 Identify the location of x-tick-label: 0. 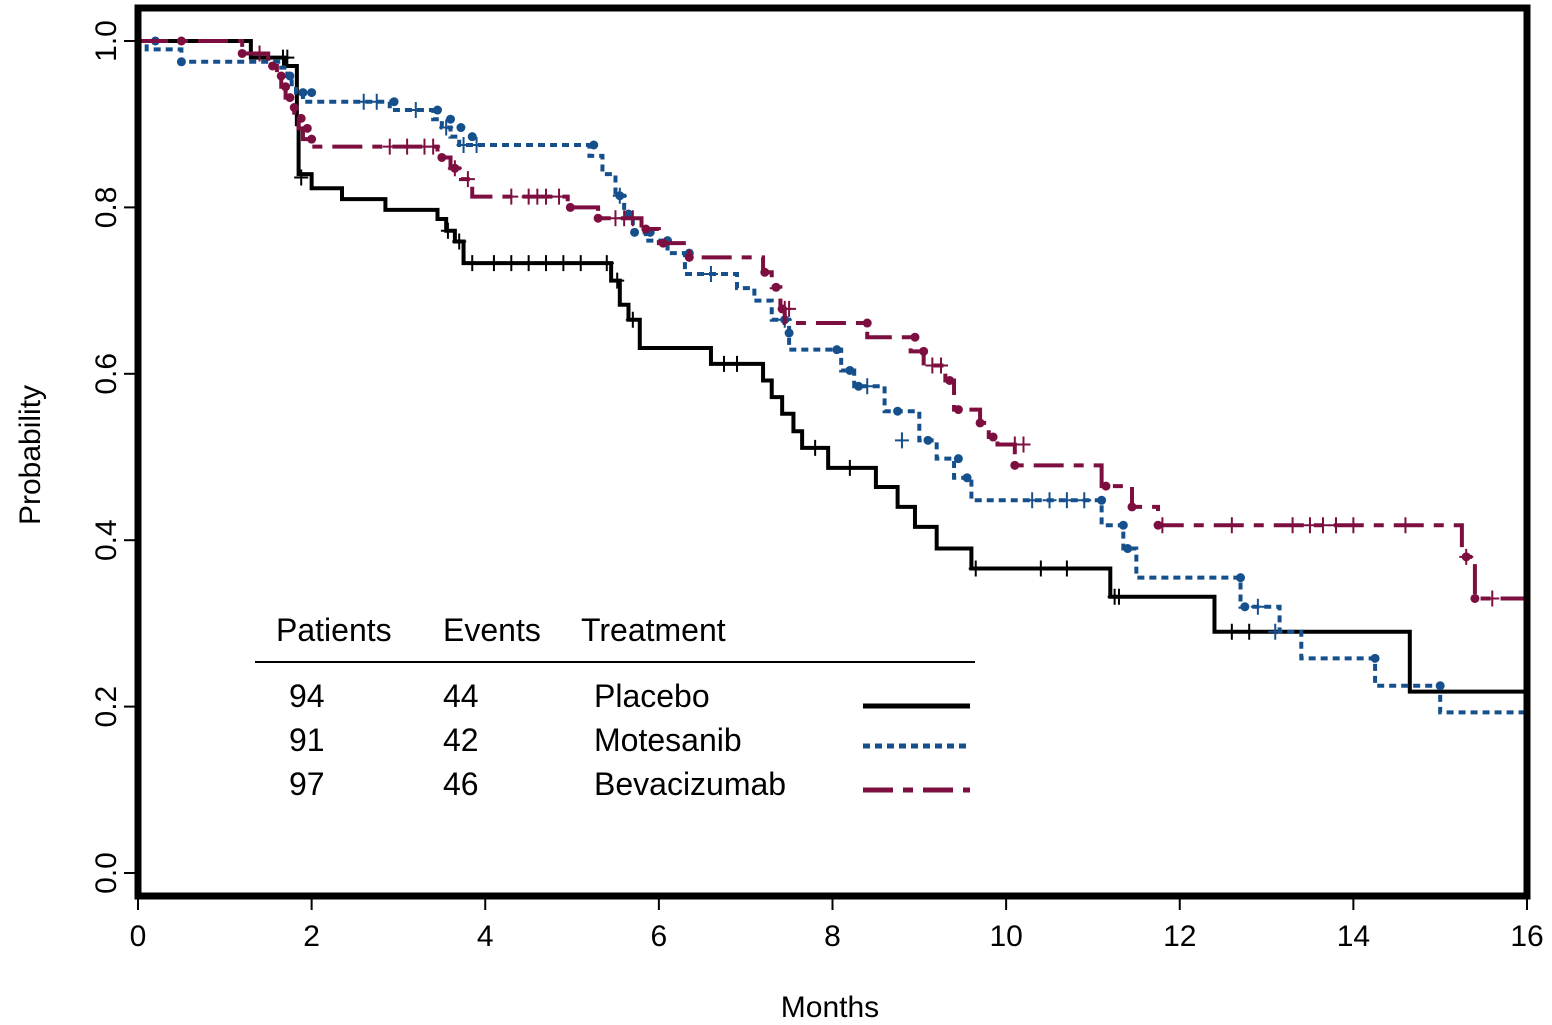
(138, 936).